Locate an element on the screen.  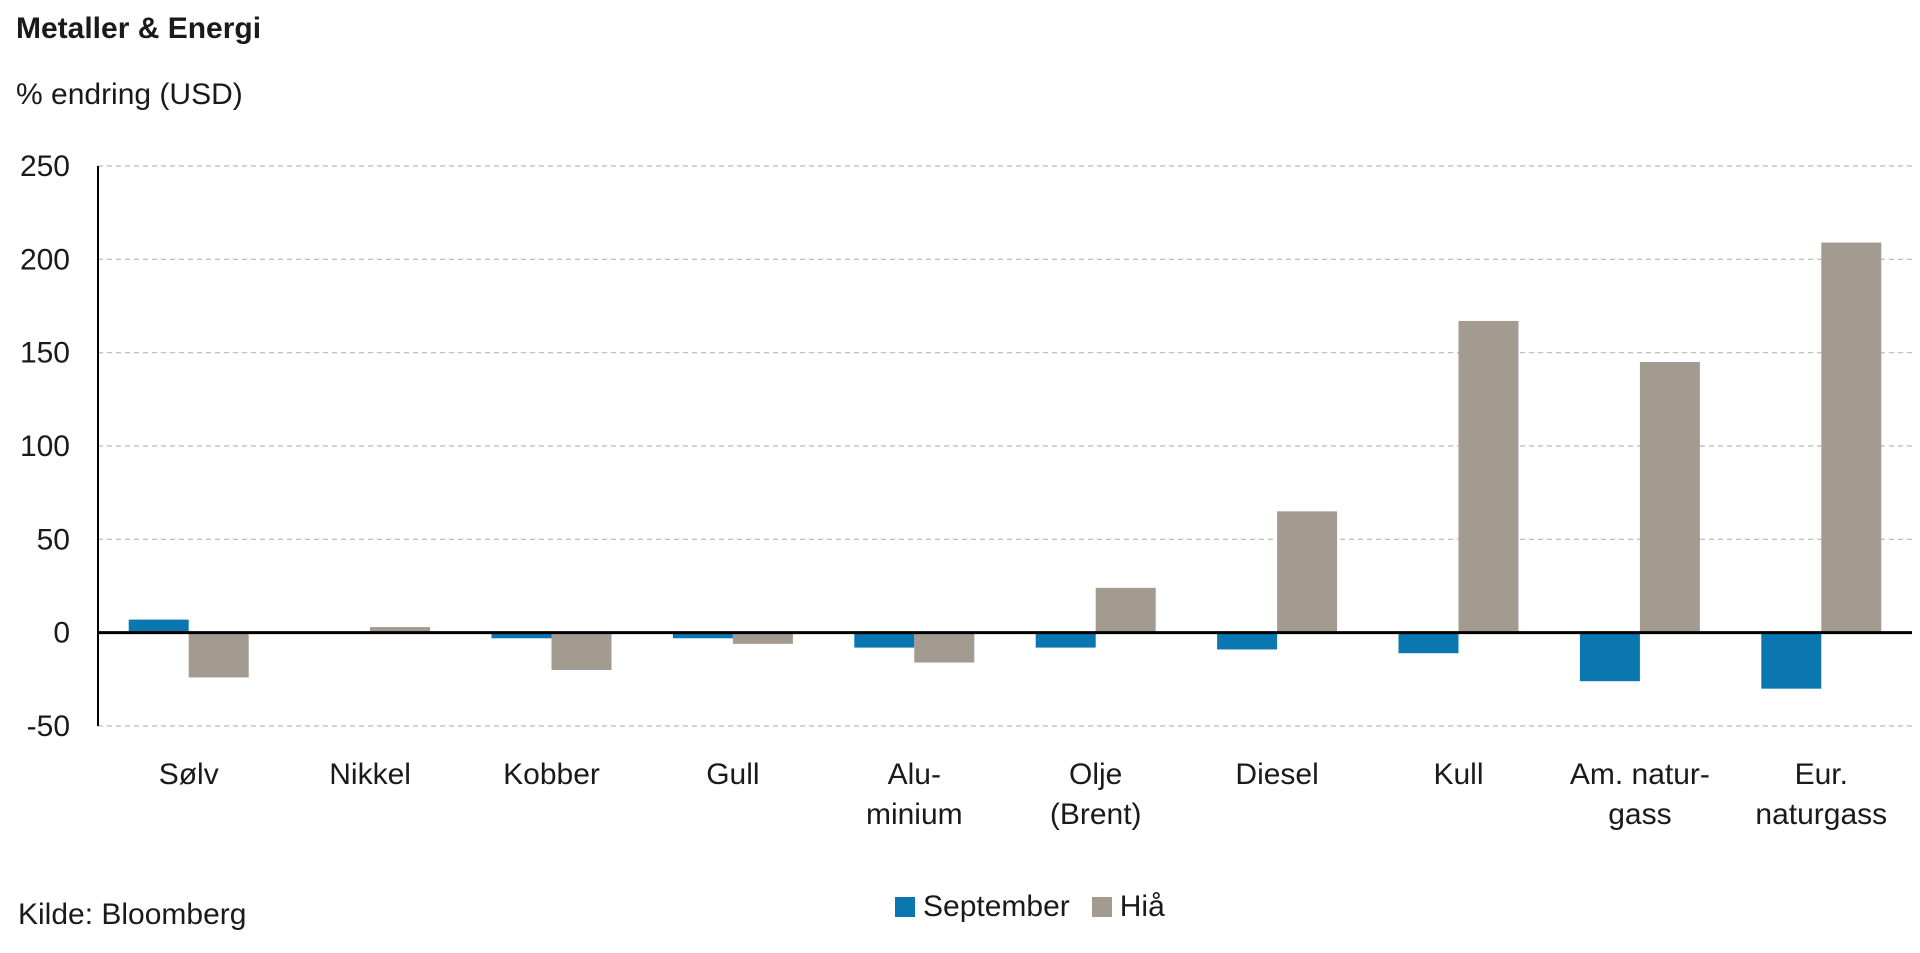
x-tick-label: Gull is located at coordinates (732, 774).